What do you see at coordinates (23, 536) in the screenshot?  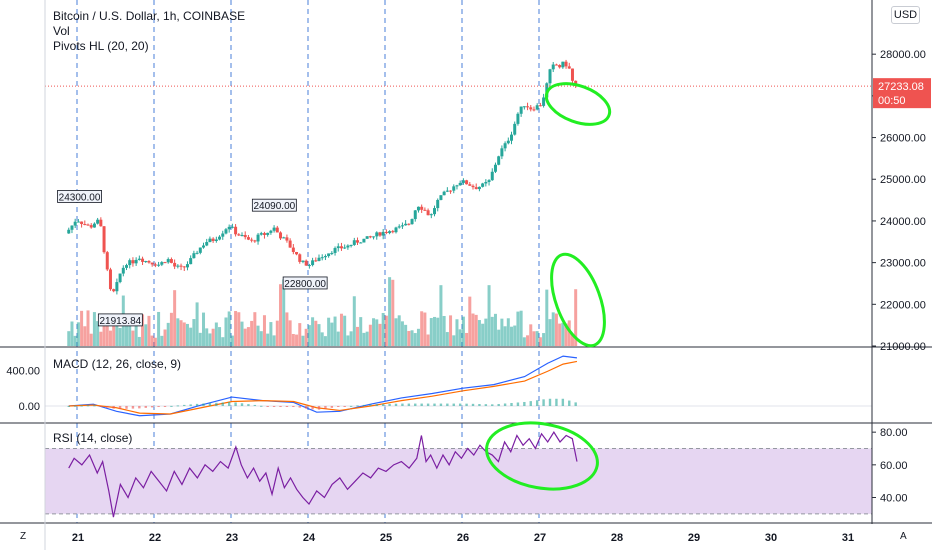 I see `zoom-button: Z` at bounding box center [23, 536].